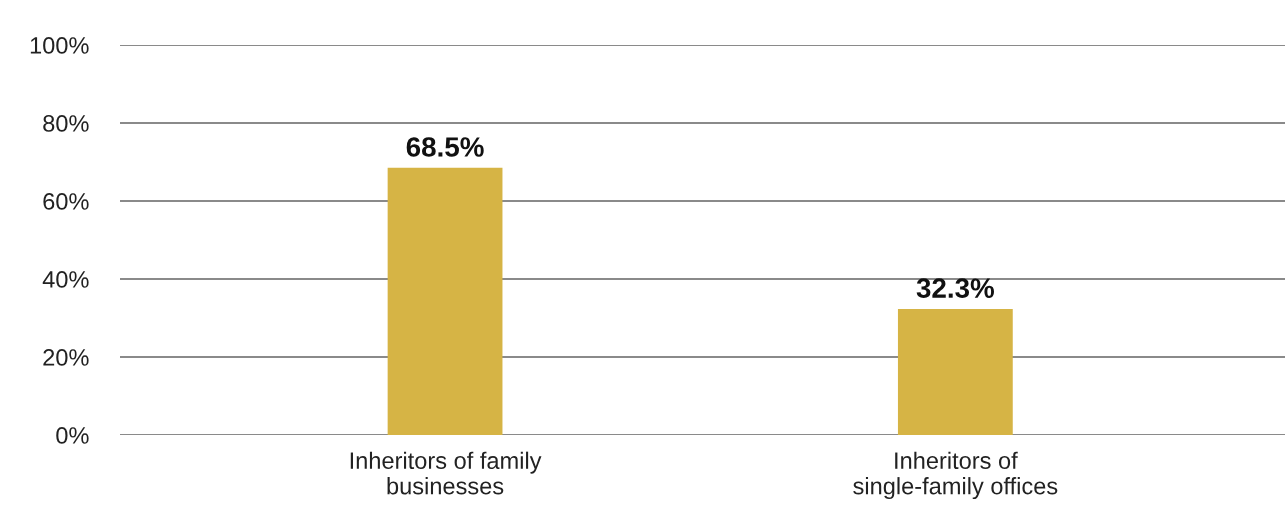 This screenshot has width=1285, height=529. Describe the element at coordinates (65, 279) in the screenshot. I see `y-tick-label: 40%` at that location.